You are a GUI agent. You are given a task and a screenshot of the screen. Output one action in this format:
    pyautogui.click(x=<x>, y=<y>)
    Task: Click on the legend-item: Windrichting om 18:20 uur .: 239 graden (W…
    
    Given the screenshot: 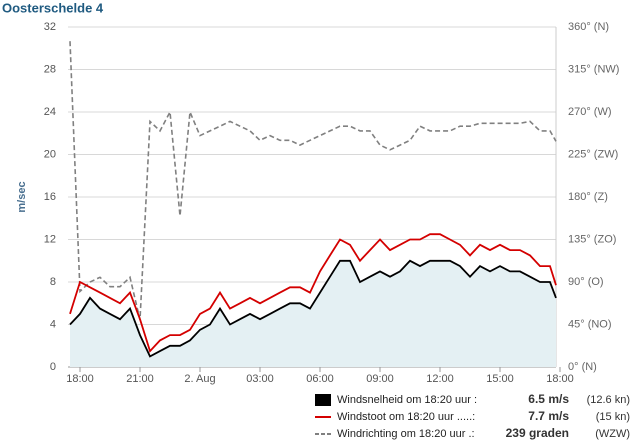 What is the action you would take?
    pyautogui.click(x=472, y=433)
    